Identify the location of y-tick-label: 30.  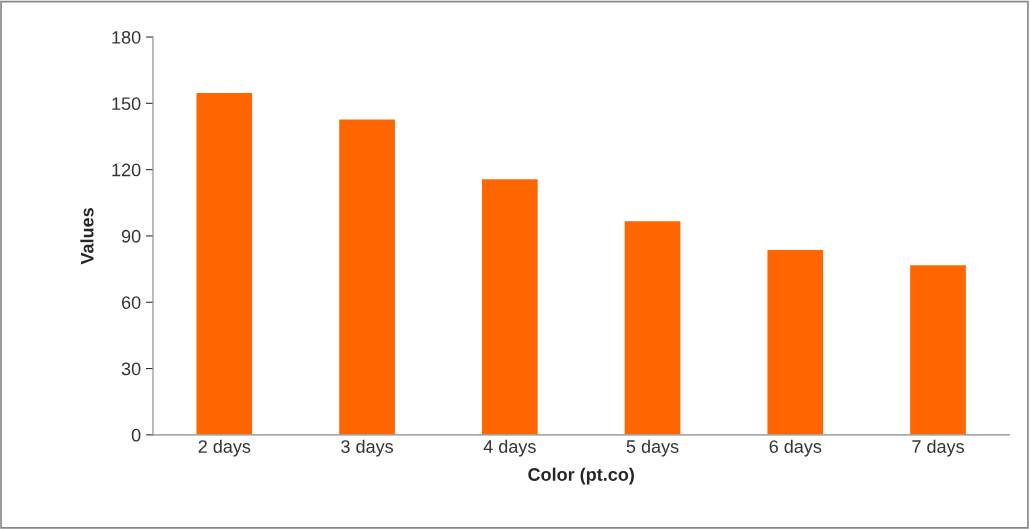
(131, 369).